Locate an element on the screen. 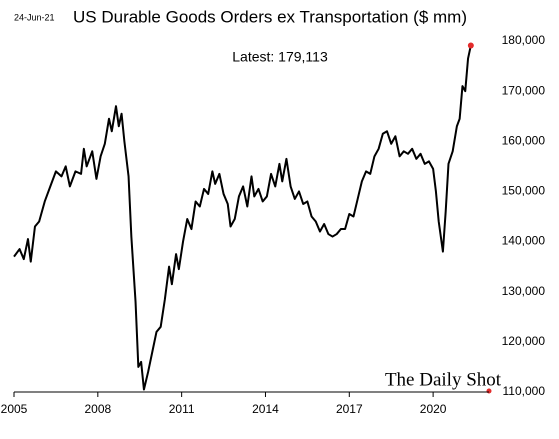 This screenshot has height=439, width=559. x-tick-label: 2017 is located at coordinates (349, 409).